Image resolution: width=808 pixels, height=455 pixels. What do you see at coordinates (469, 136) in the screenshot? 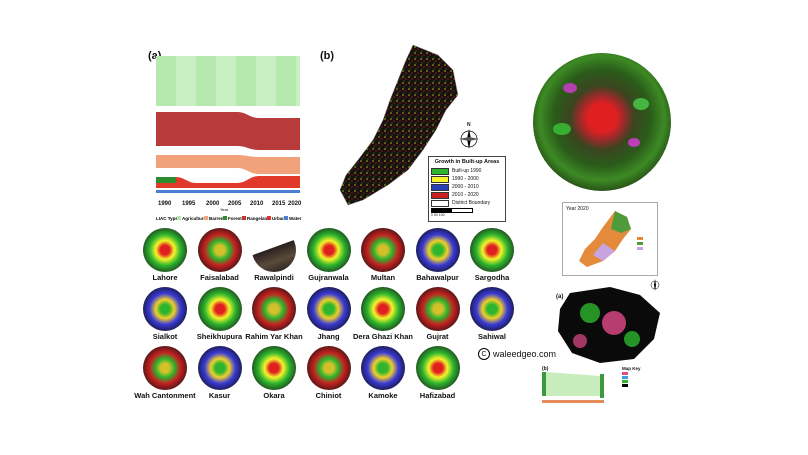
I see `north-arrow: N` at bounding box center [469, 136].